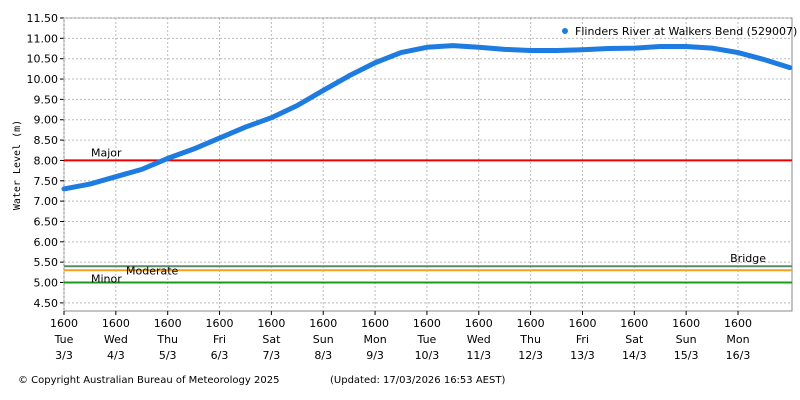 This screenshot has width=800, height=400. Describe the element at coordinates (738, 355) in the screenshot. I see `x-tick-label: 16/3` at that location.